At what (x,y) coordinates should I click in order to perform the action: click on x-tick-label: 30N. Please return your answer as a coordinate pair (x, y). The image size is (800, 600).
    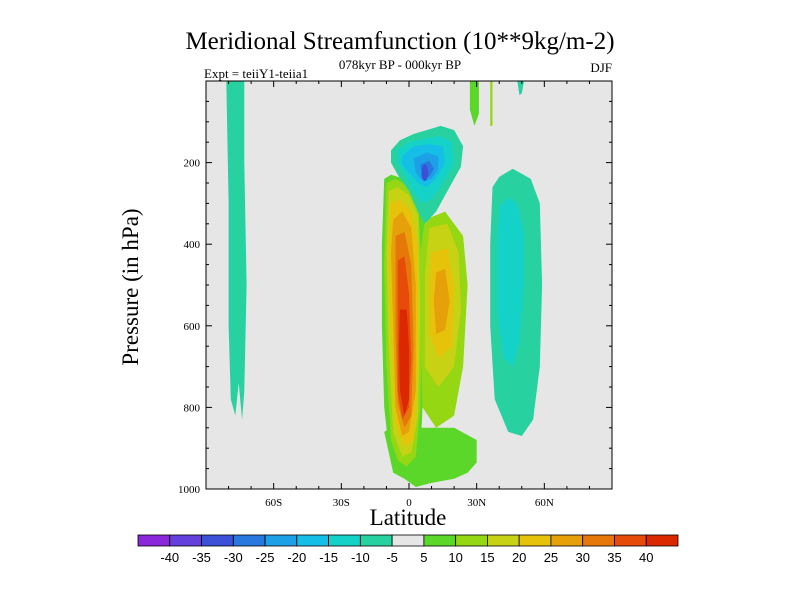
    Looking at the image, I should click on (476, 503).